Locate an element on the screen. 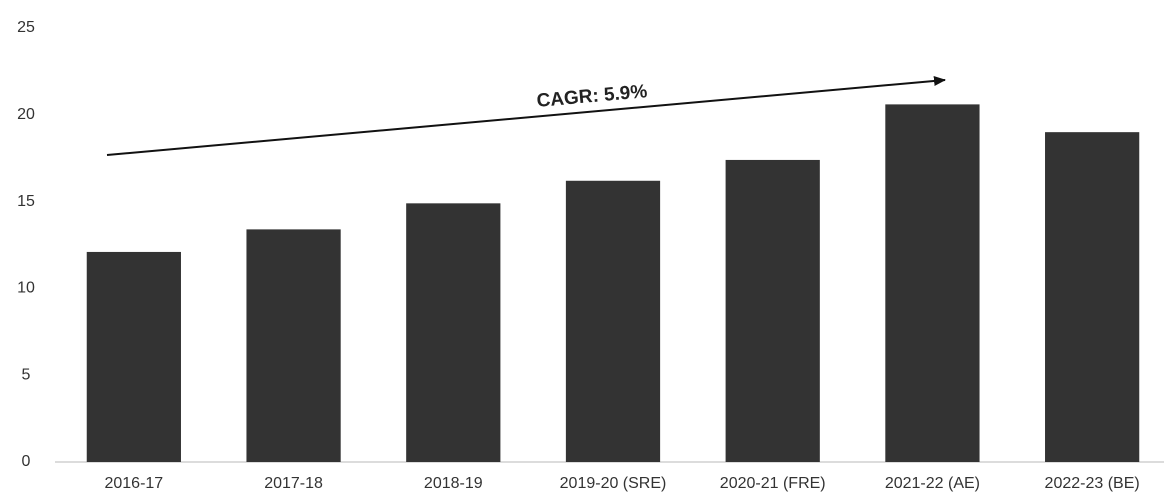  y-tick-label: 0 is located at coordinates (26, 461).